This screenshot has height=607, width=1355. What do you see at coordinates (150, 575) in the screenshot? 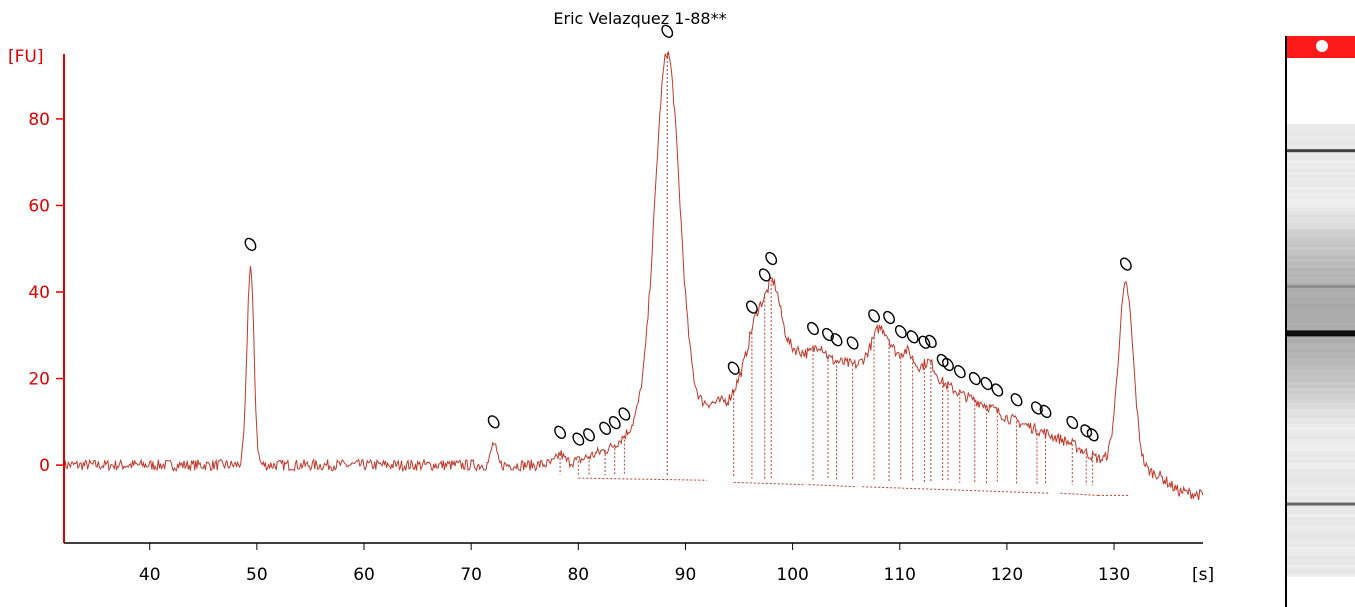
I see `x-tick-label: 40` at bounding box center [150, 575].